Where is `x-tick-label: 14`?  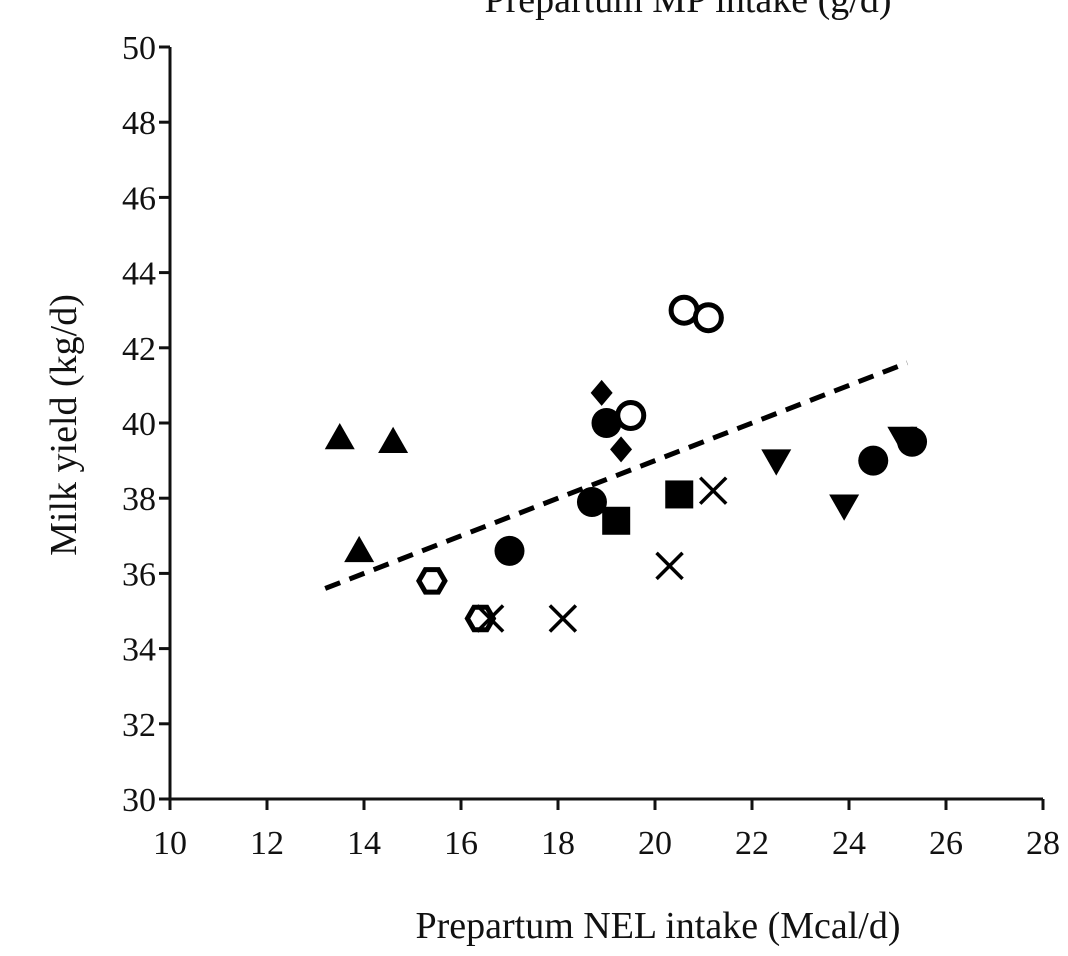
x-tick-label: 14 is located at coordinates (364, 843).